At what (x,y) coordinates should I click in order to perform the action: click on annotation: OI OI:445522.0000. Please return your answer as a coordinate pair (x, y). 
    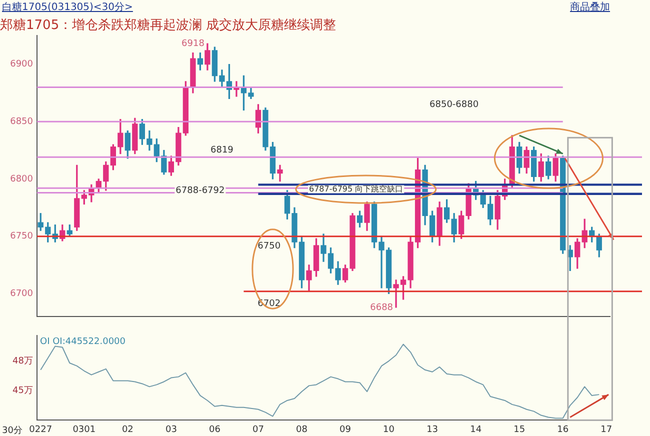
    Looking at the image, I should click on (83, 342).